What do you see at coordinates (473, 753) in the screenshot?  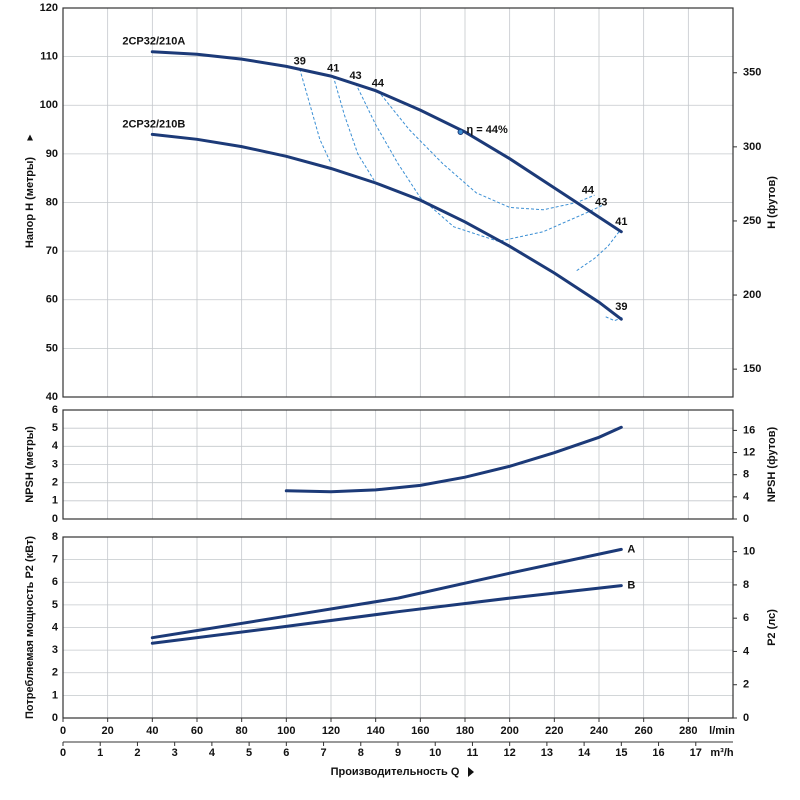 I see `x2-tick-label: 11` at bounding box center [473, 753].